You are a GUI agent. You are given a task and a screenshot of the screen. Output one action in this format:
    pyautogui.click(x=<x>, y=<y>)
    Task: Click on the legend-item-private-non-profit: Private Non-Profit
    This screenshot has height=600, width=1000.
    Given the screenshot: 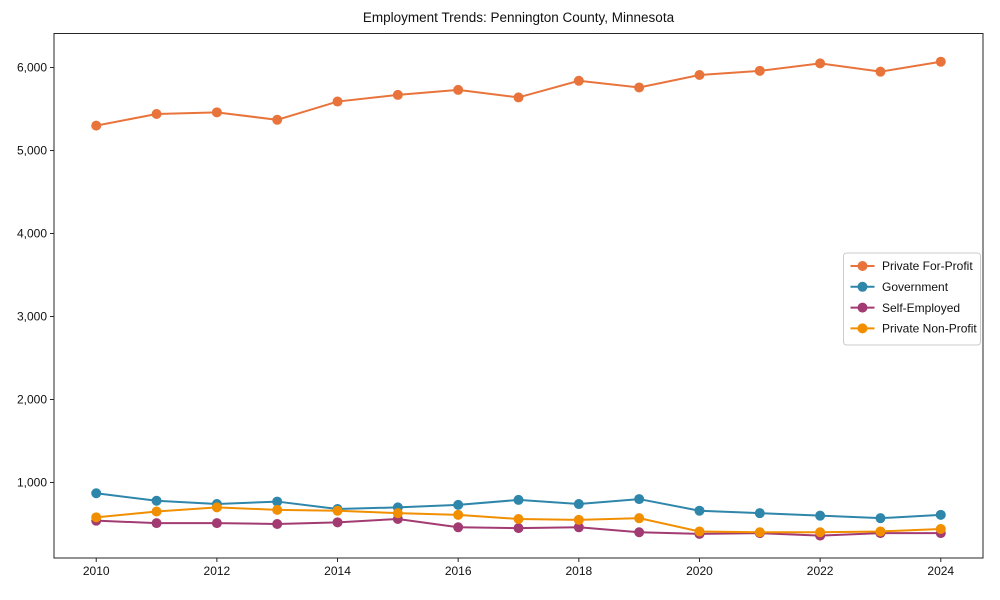 What is the action you would take?
    pyautogui.click(x=913, y=329)
    